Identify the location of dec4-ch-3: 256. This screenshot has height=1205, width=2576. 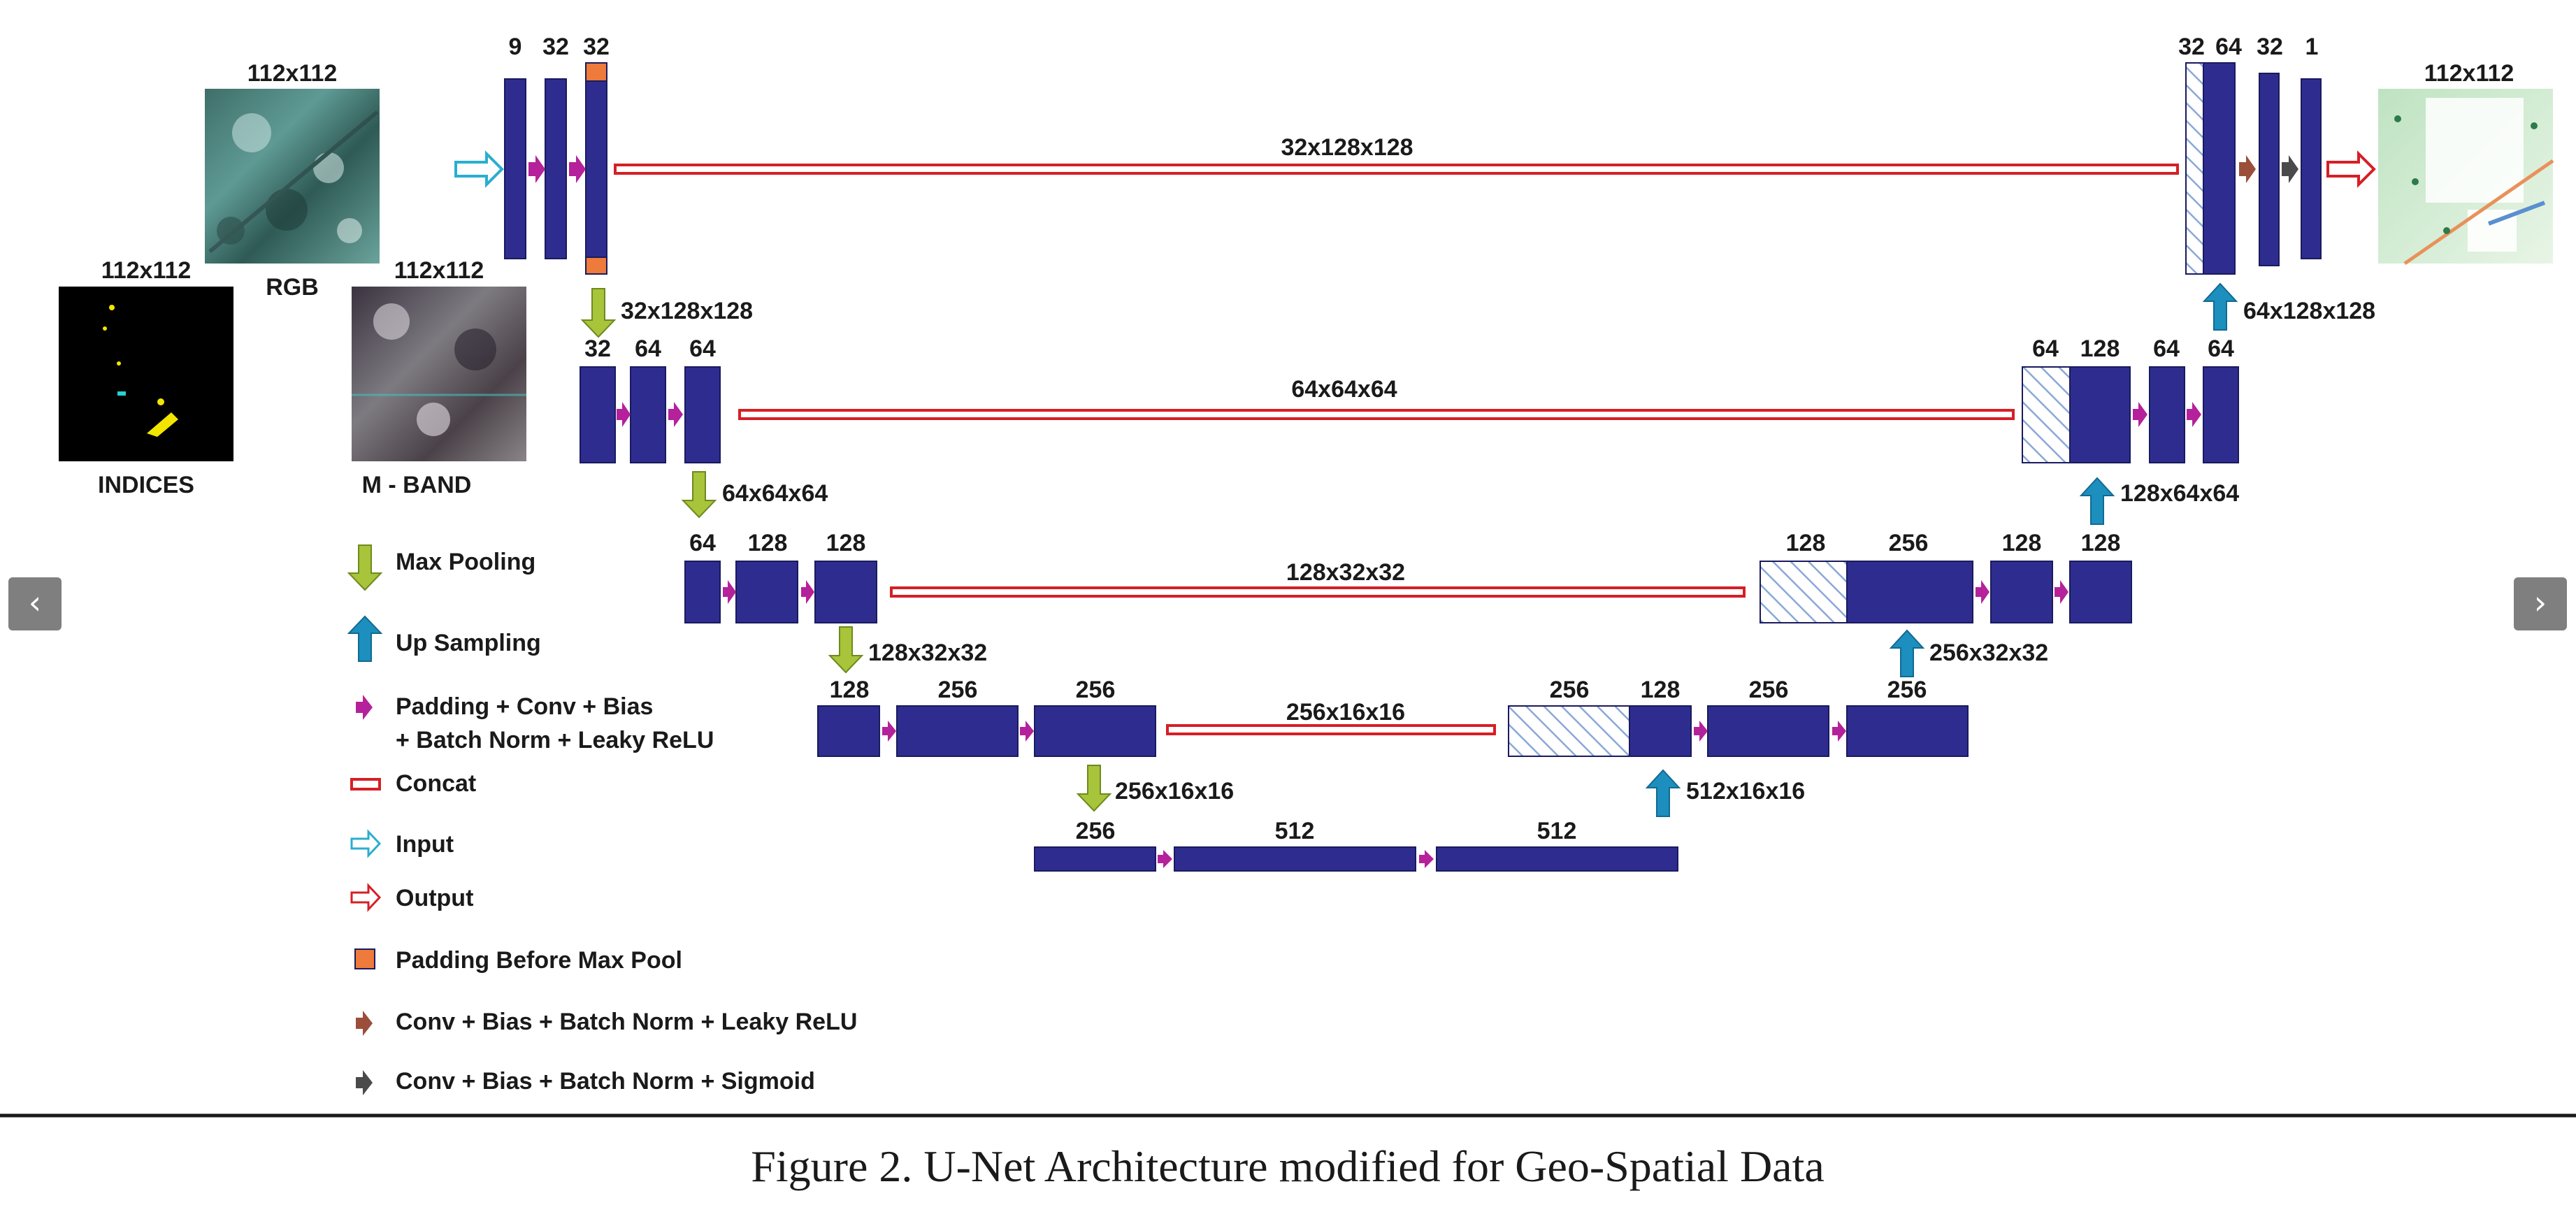
(1907, 690).